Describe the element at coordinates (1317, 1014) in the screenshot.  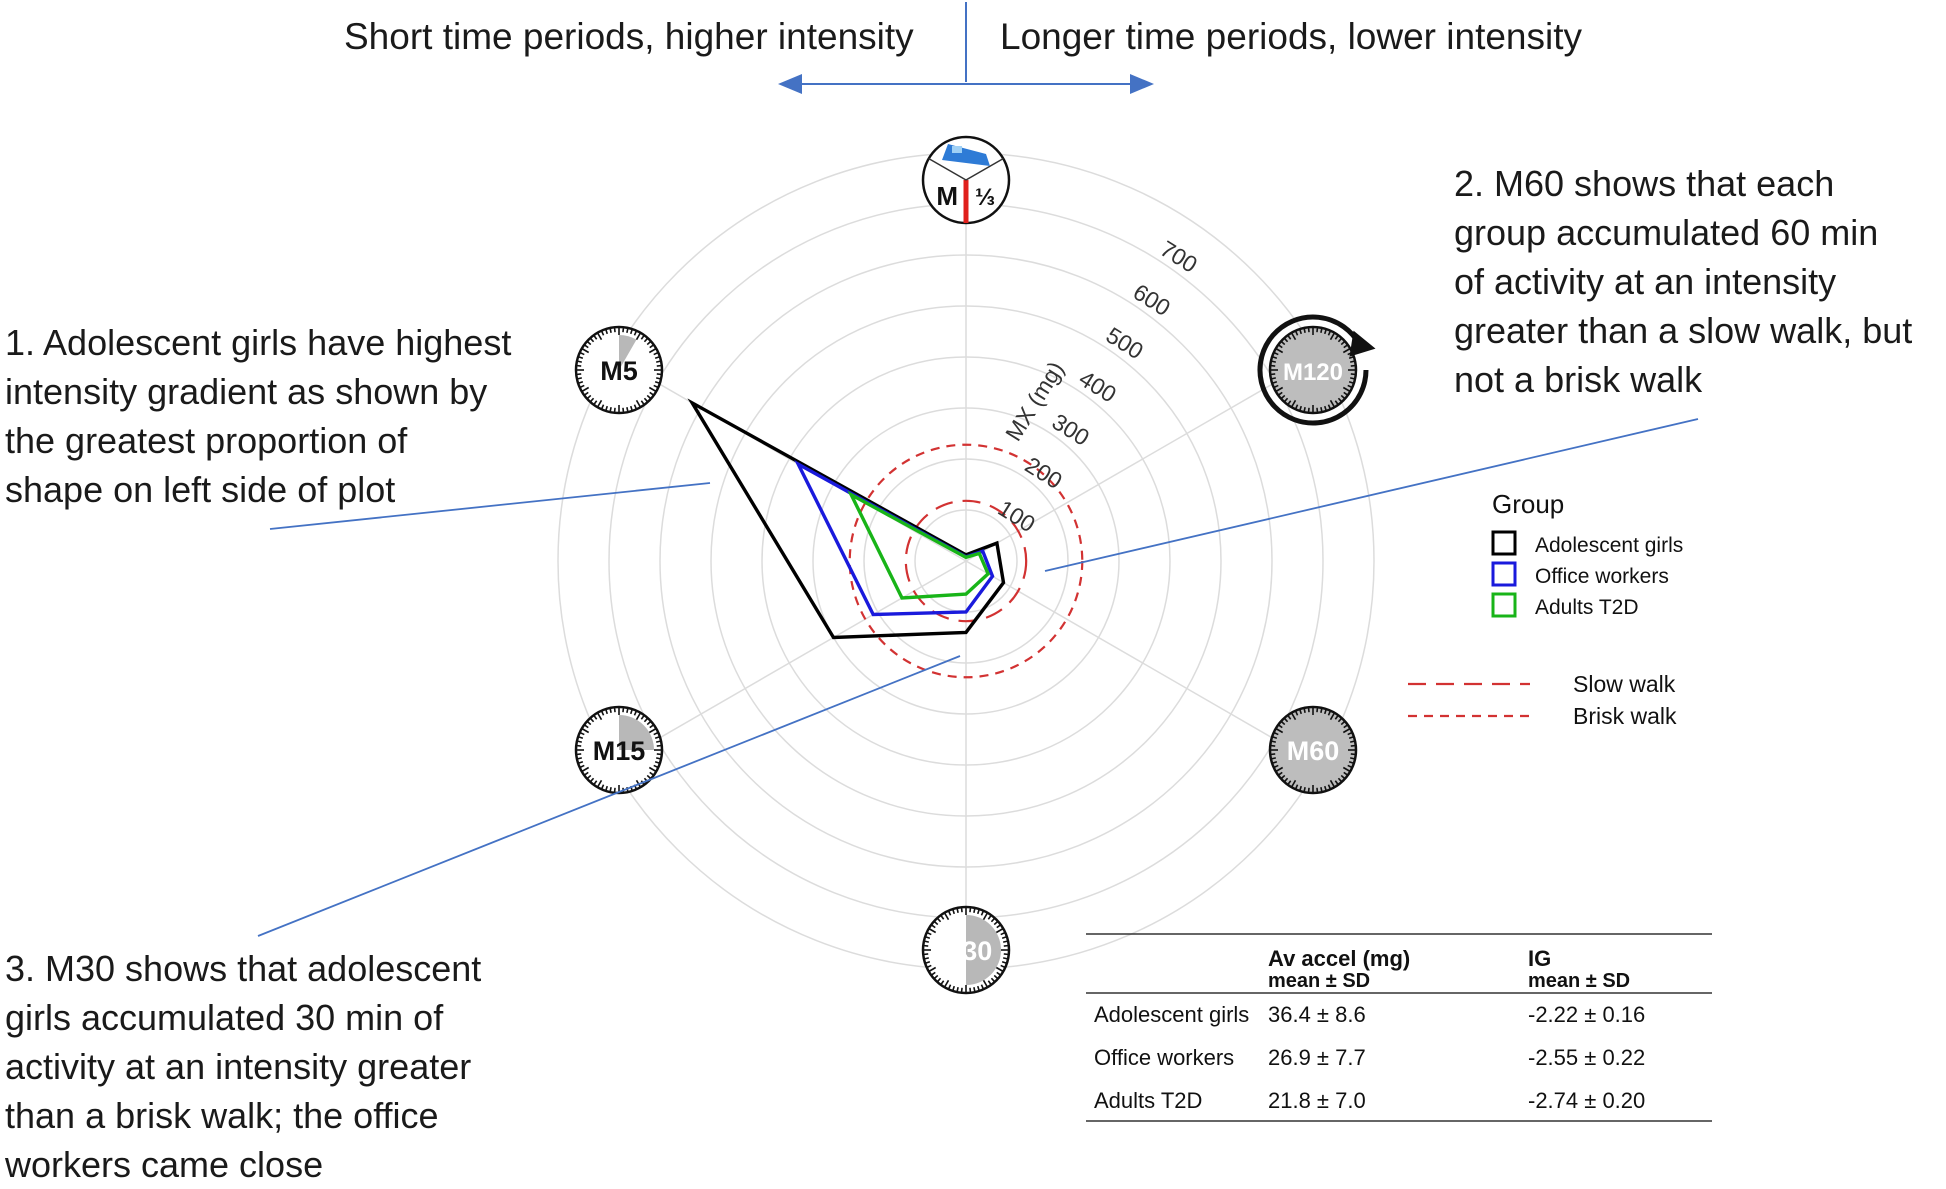
I see `table-cell: 36.4 ± 8.6` at that location.